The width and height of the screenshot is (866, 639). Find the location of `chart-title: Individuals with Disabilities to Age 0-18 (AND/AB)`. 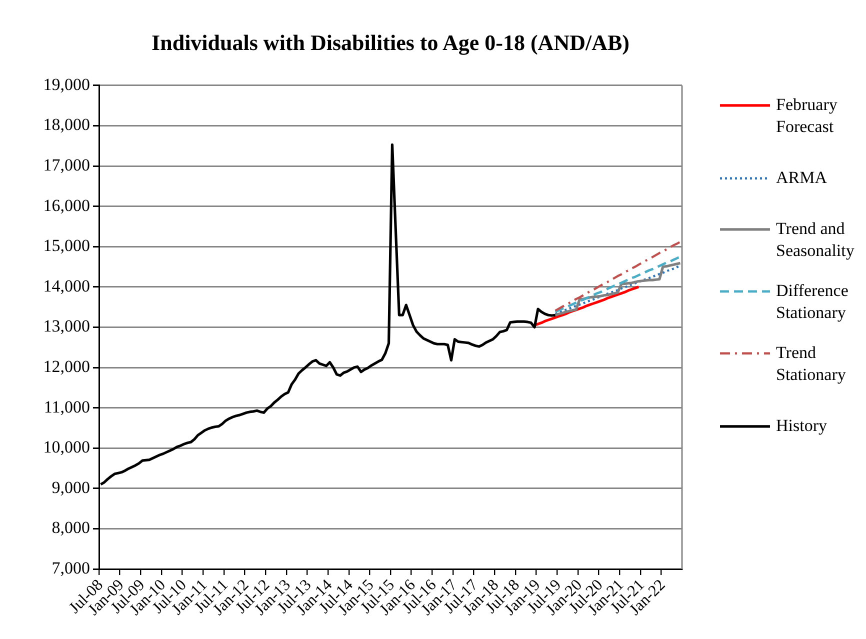

chart-title: Individuals with Disabilities to Age 0-18 (AND/AB) is located at coordinates (391, 42).